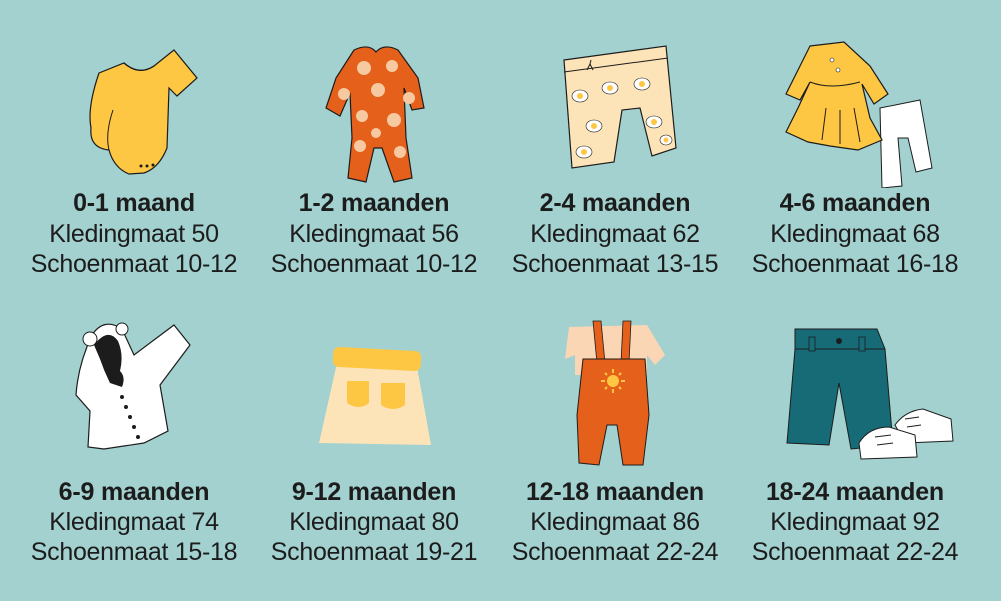  I want to click on age-label: 6-9 maanden, so click(134, 492).